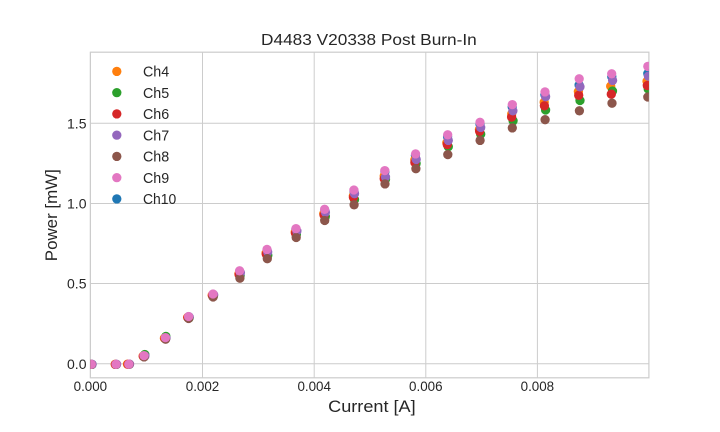 The image size is (720, 432). What do you see at coordinates (426, 386) in the screenshot?
I see `svg-text: 0.006` at bounding box center [426, 386].